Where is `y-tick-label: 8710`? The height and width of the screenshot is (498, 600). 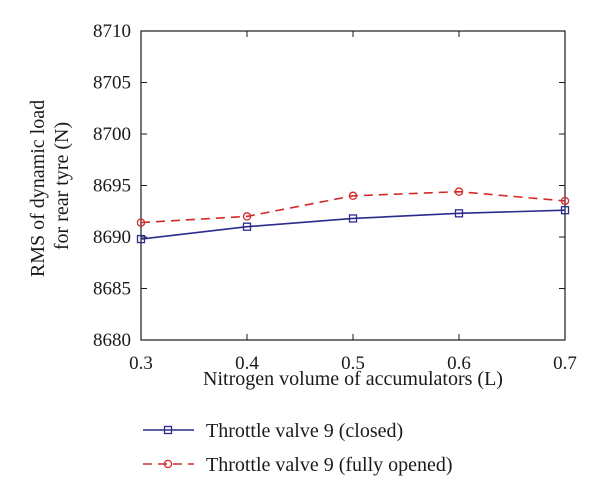
y-tick-label: 8710 is located at coordinates (112, 31).